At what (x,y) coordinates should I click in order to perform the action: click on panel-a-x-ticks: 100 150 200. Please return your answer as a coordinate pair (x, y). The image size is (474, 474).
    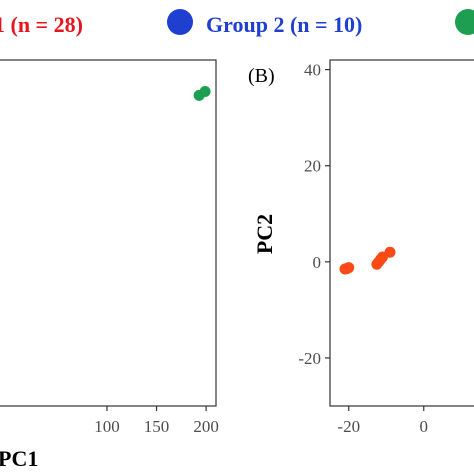
    Looking at the image, I should click on (156, 421).